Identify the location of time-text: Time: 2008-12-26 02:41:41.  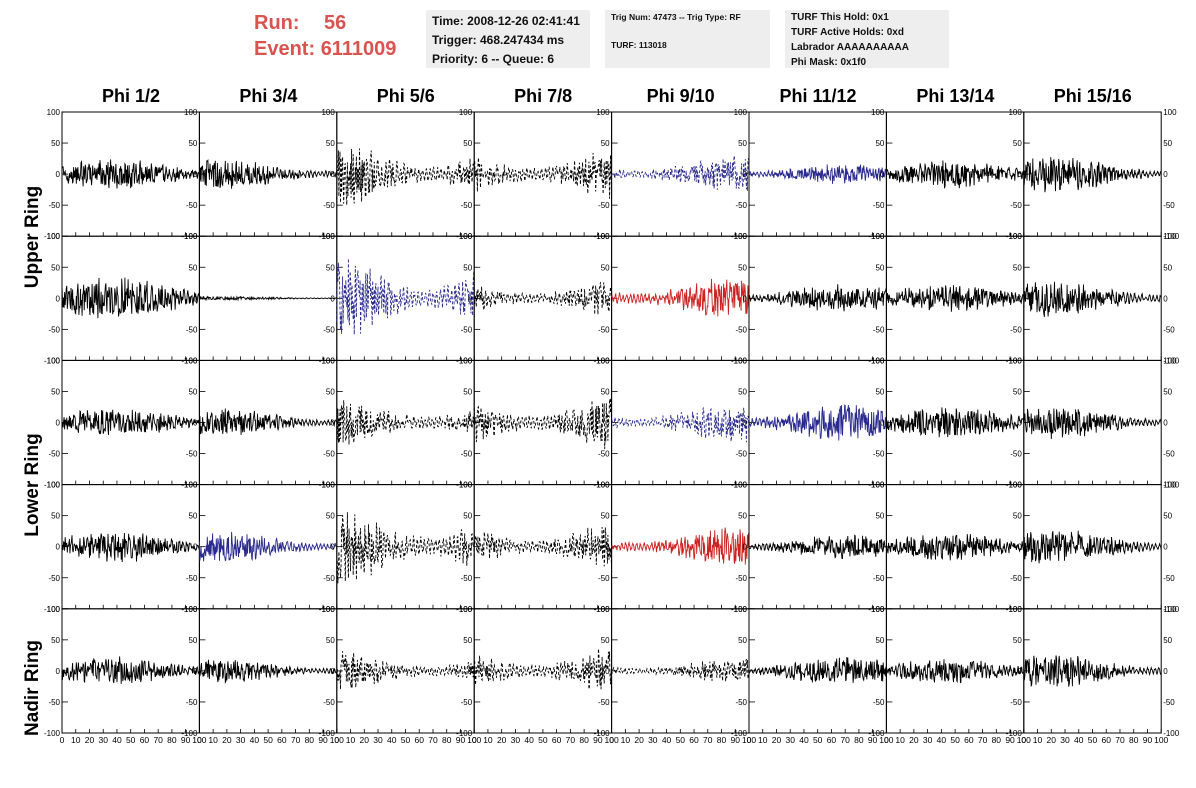
(506, 21).